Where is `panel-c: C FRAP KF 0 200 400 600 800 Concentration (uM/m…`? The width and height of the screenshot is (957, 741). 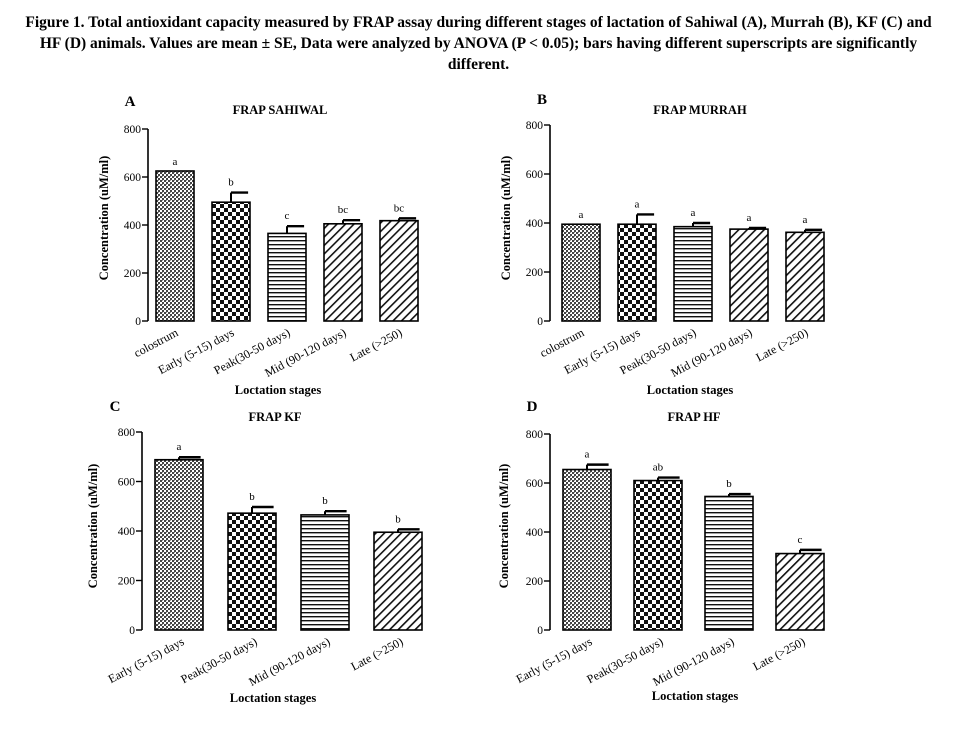
panel-c: C FRAP KF 0 200 400 600 800 Concentration (uM/m… is located at coordinates (254, 552).